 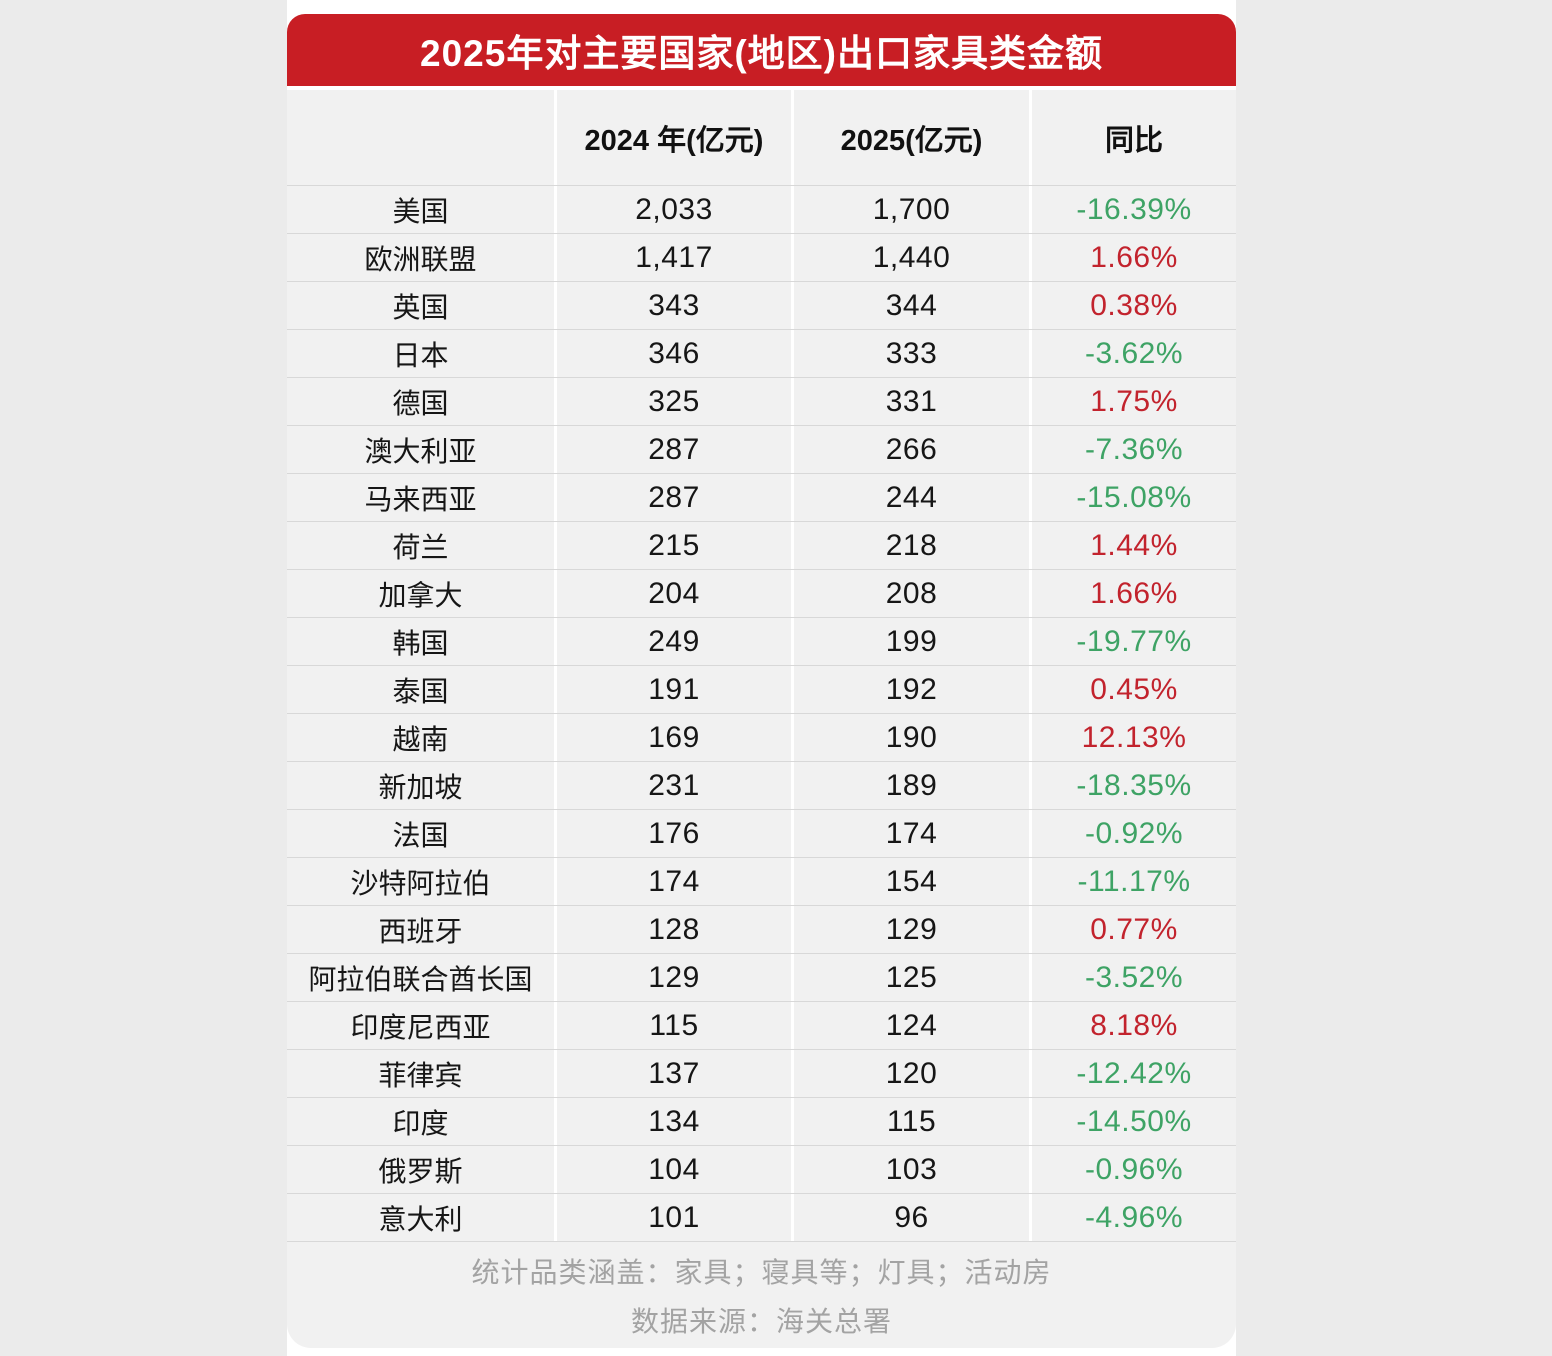 What do you see at coordinates (672, 1217) in the screenshot?
I see `value-2024: 101` at bounding box center [672, 1217].